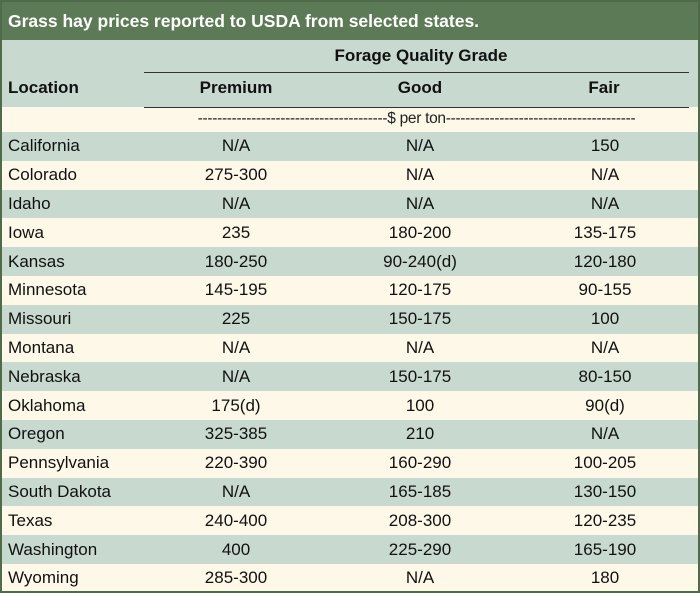  What do you see at coordinates (420, 463) in the screenshot?
I see `good-price-cell: 160-290` at bounding box center [420, 463].